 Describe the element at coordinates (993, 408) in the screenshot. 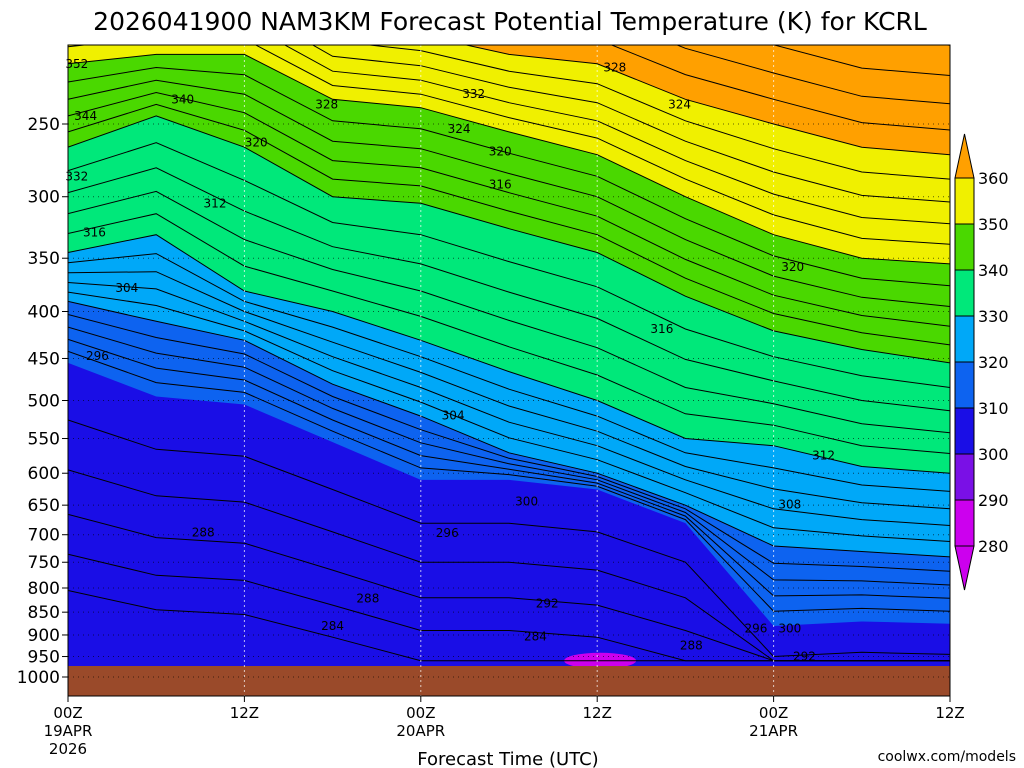

I see `colorbar-label: 310` at that location.